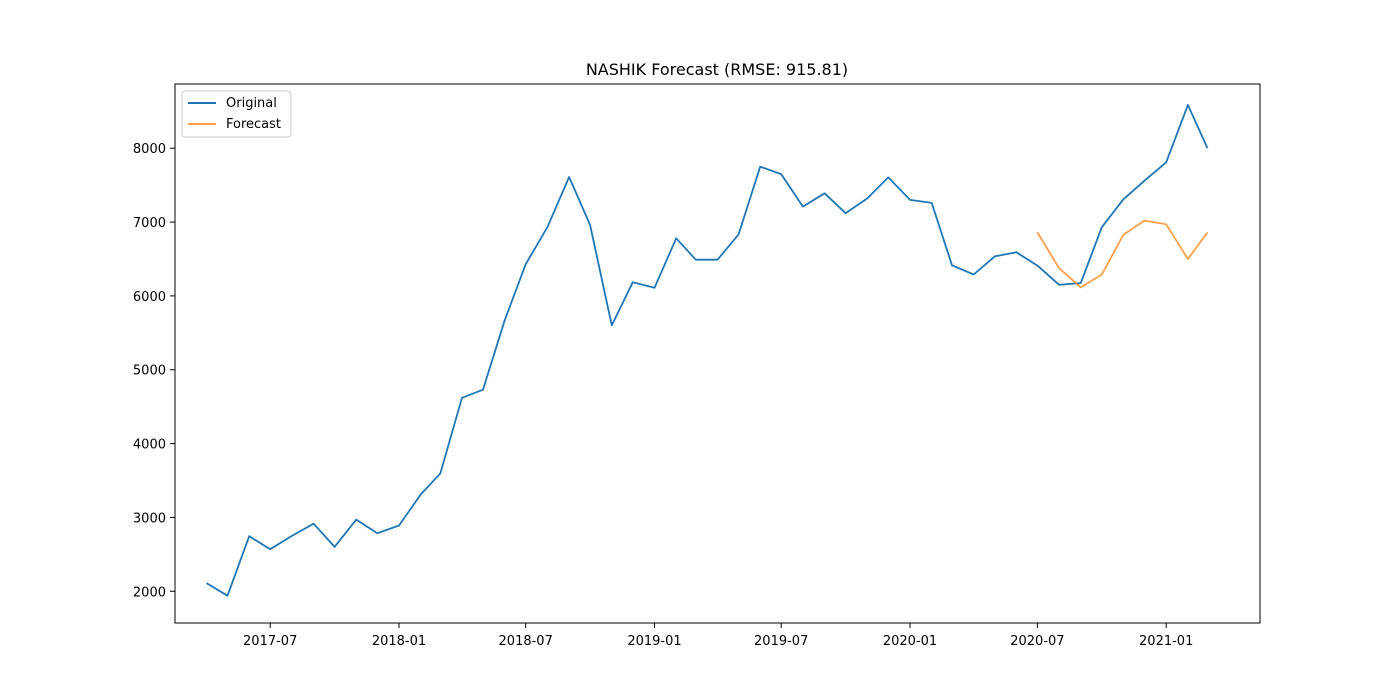 The height and width of the screenshot is (700, 1400). What do you see at coordinates (526, 641) in the screenshot?
I see `x-tick-label: 2018-07` at bounding box center [526, 641].